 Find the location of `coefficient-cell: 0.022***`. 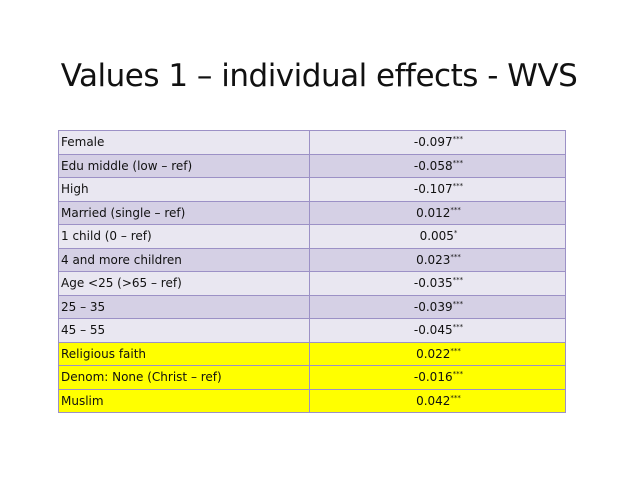

coefficient-cell: 0.022*** is located at coordinates (437, 353).